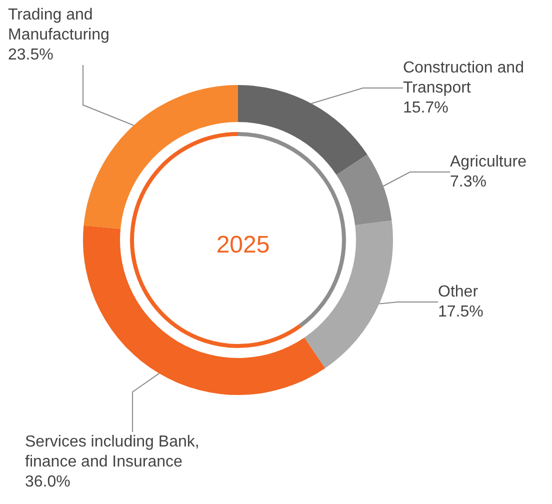 This screenshot has width=552, height=504. What do you see at coordinates (461, 312) in the screenshot?
I see `data-label: 17.5%` at bounding box center [461, 312].